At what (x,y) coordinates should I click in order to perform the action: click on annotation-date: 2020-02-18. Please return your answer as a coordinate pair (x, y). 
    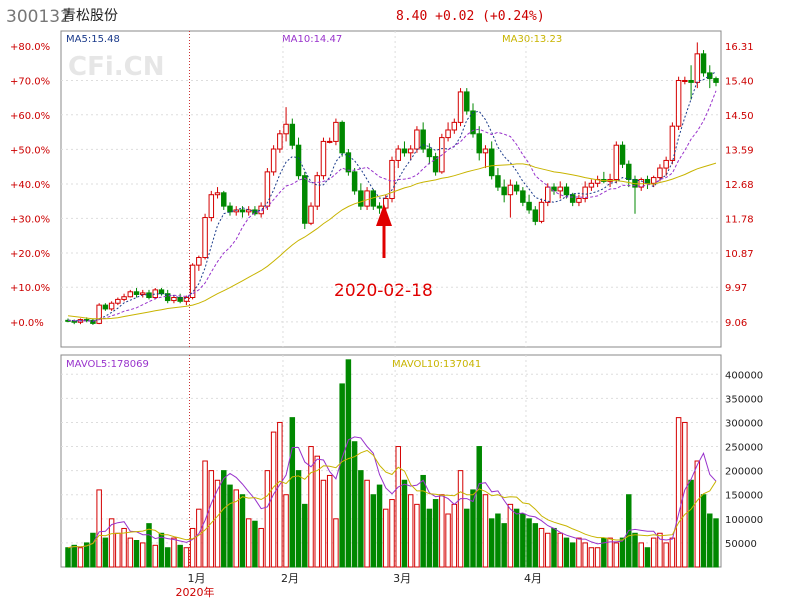
    Looking at the image, I should click on (383, 291).